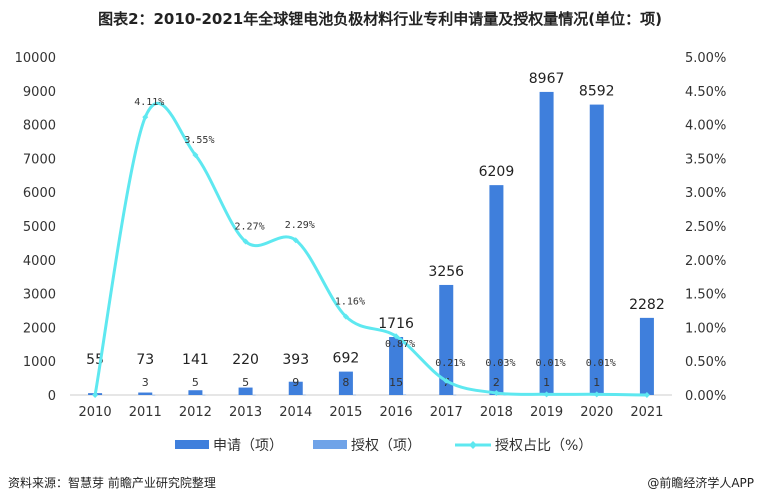 Image resolution: width=760 pixels, height=502 pixels. I want to click on application-data-label: 6209, so click(497, 172).